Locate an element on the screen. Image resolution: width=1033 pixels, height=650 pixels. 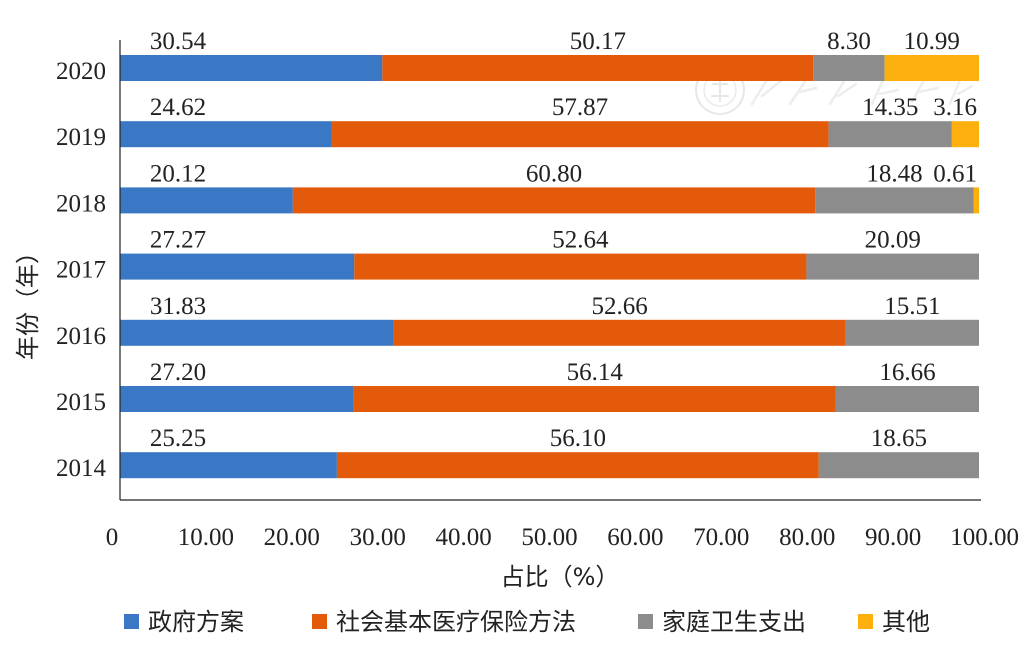
y-tick-label: 2018 is located at coordinates (81, 203).